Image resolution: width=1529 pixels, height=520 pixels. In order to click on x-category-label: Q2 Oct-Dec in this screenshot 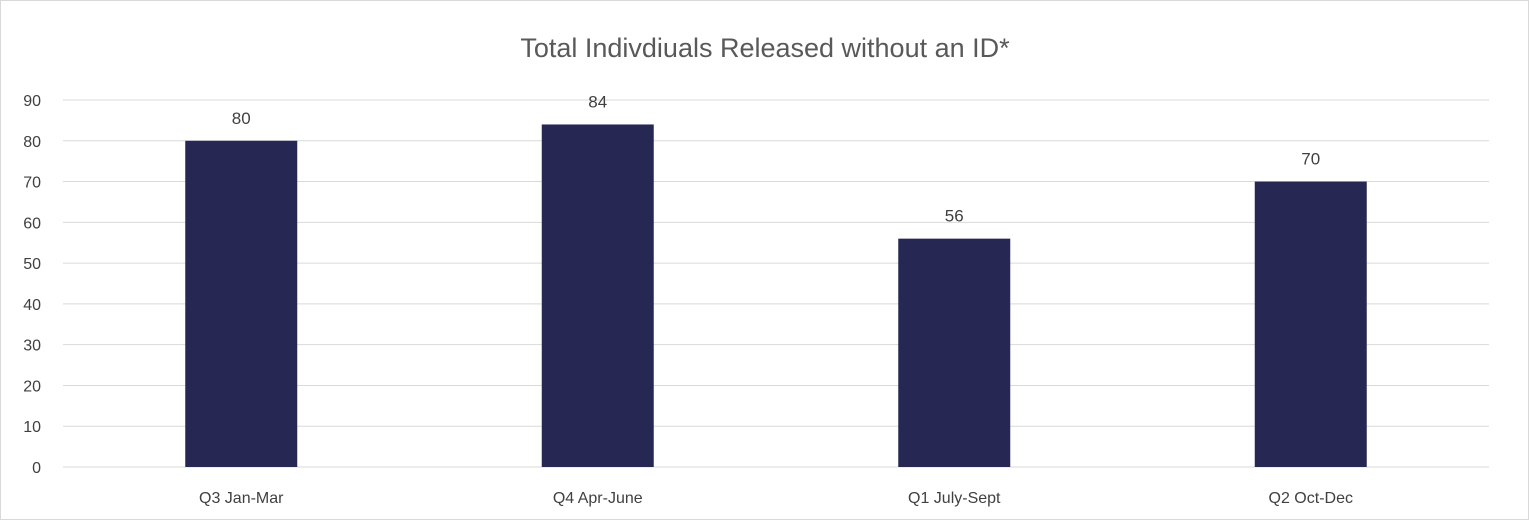, I will do `click(1311, 498)`.